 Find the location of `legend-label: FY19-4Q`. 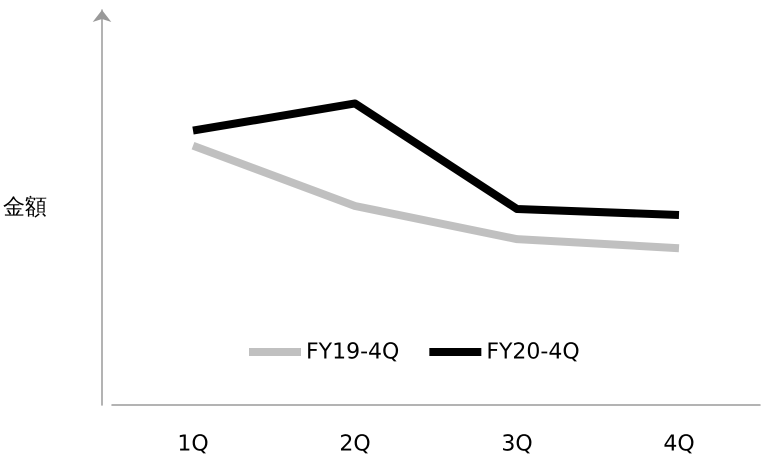

legend-label: FY19-4Q is located at coordinates (353, 352).